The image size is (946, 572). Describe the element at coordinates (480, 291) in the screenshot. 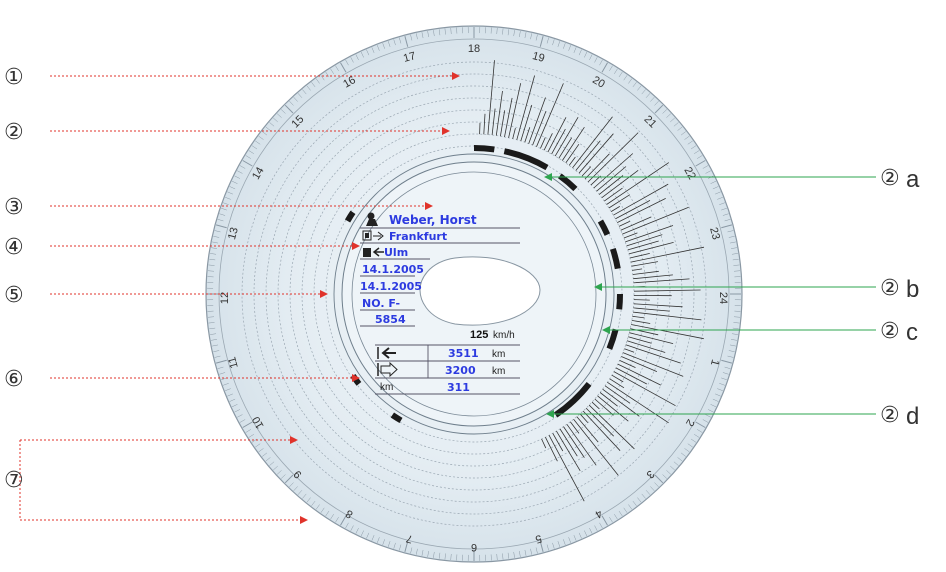

I see `centre-spindle-hole` at that location.